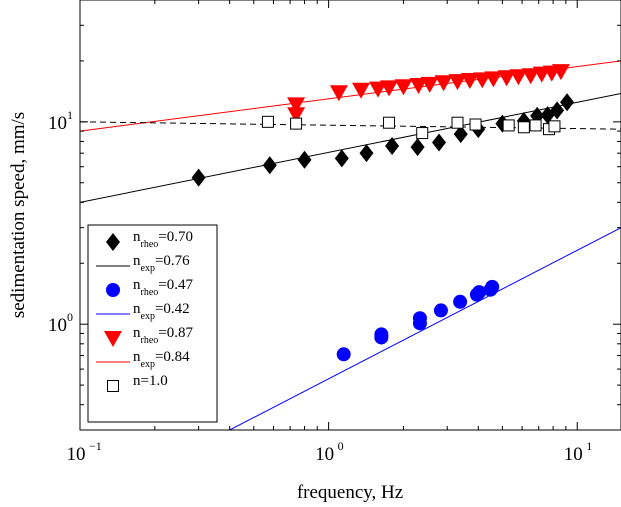  I want to click on y-tick-label-1: 10, so click(57, 123).